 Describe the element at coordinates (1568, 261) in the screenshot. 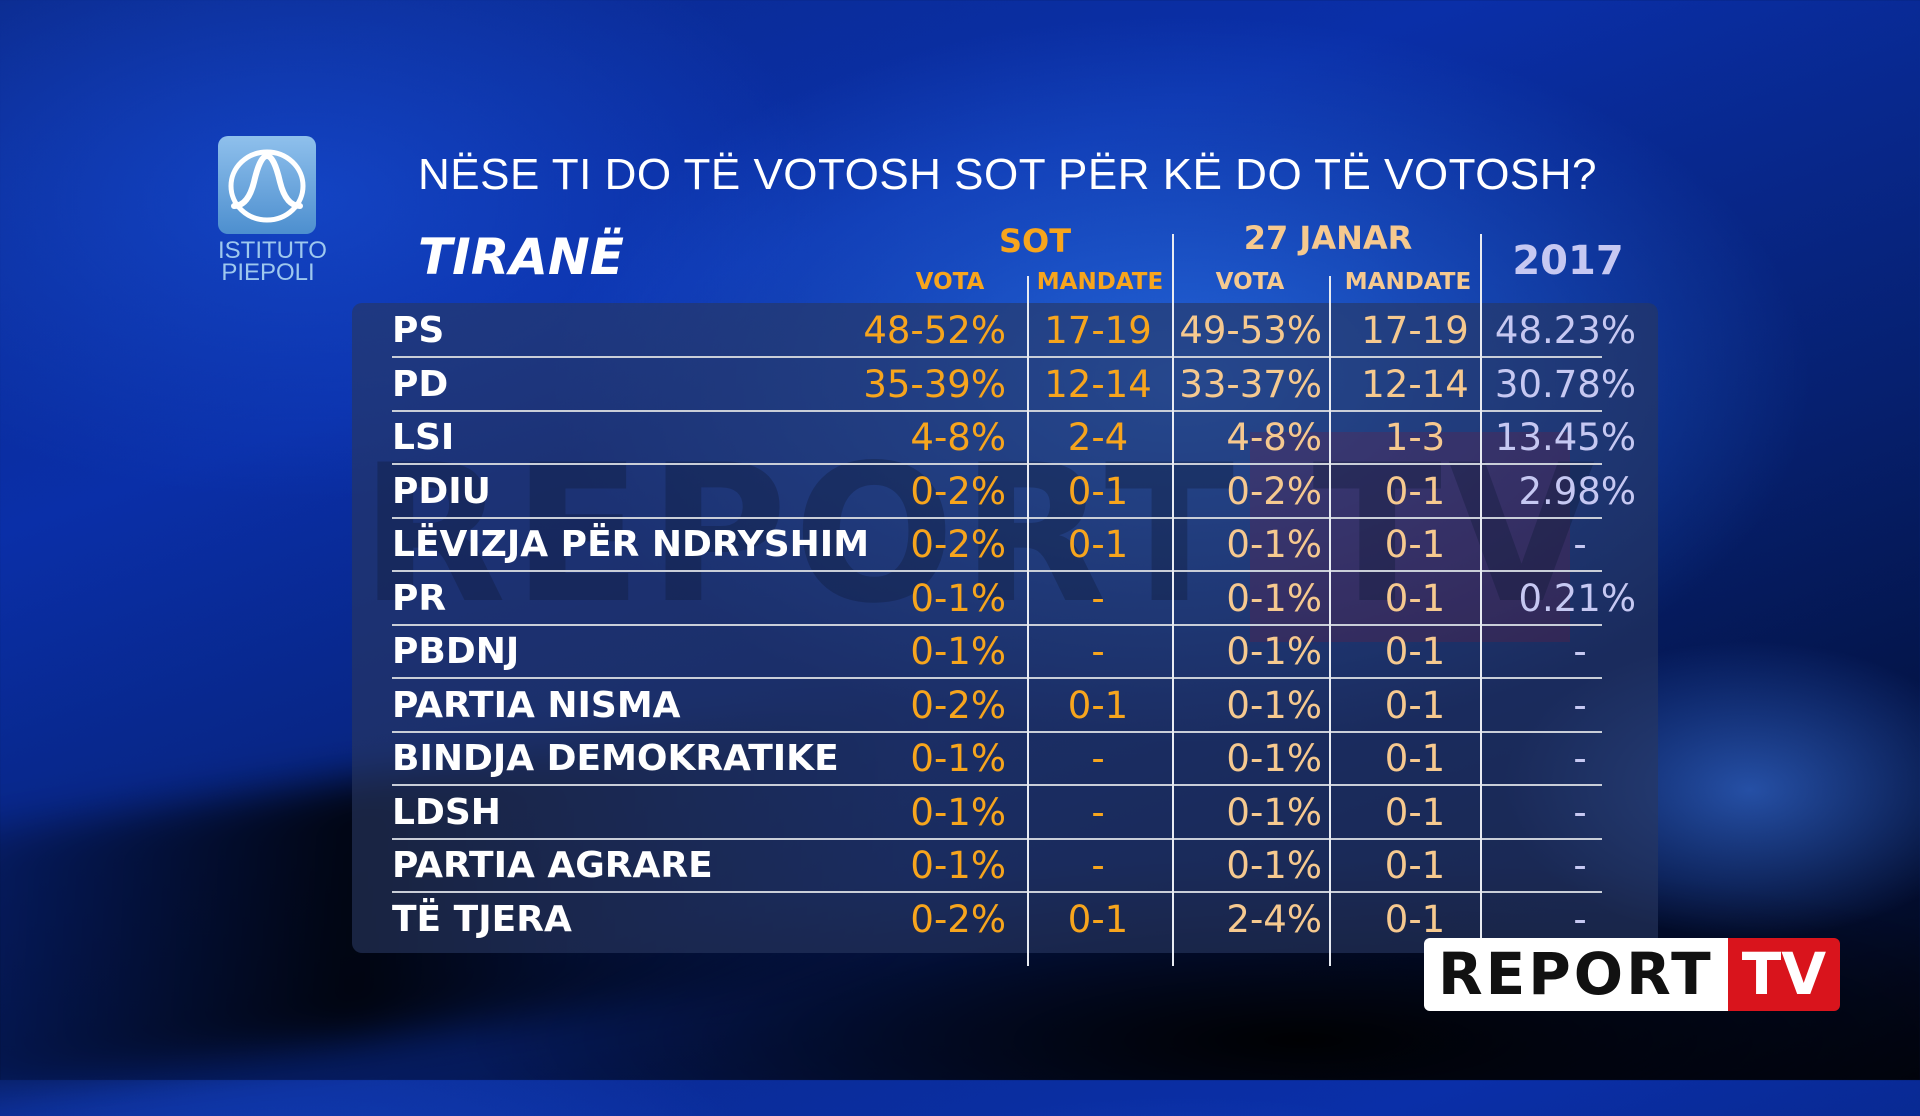

I see `header-2017: 2017` at that location.